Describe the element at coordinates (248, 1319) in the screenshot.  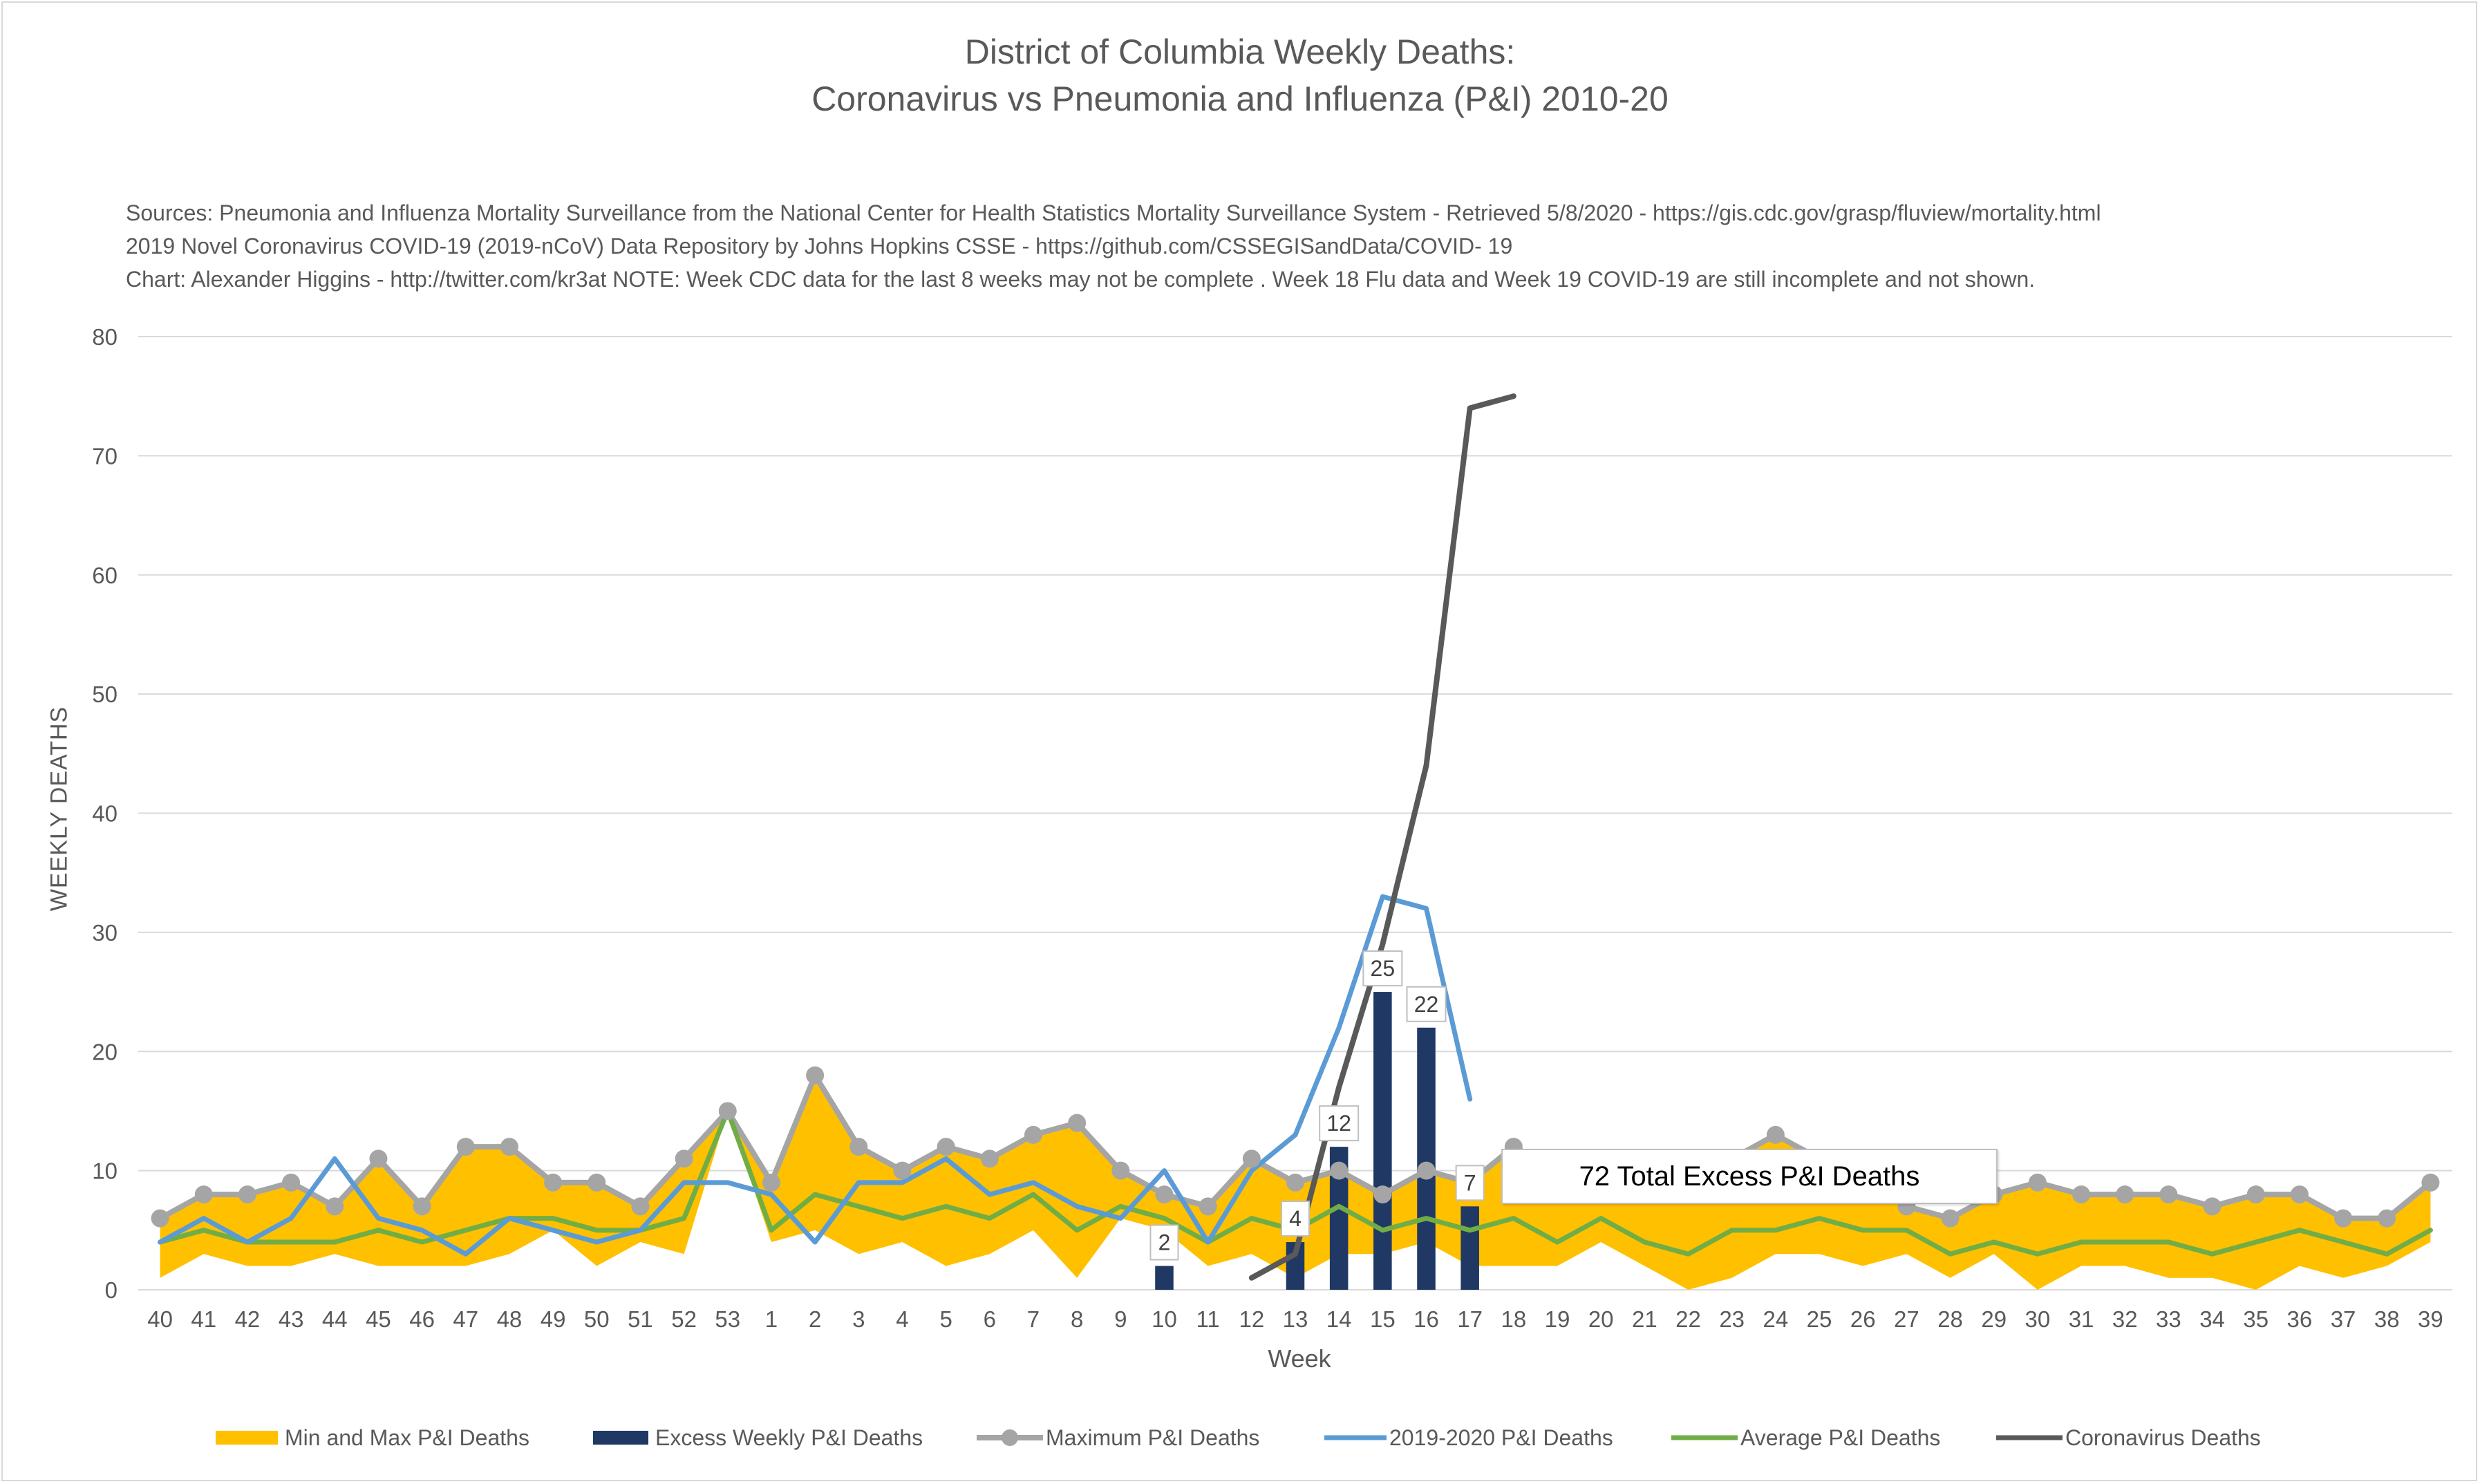
I see `x-tick-label: 42` at that location.